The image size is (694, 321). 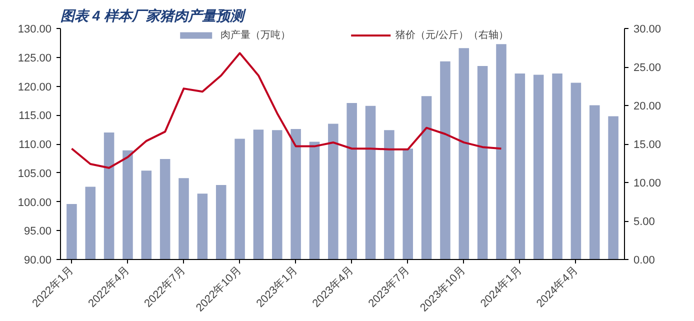 I want to click on y2-tick-label: 25.00, so click(x=648, y=68).